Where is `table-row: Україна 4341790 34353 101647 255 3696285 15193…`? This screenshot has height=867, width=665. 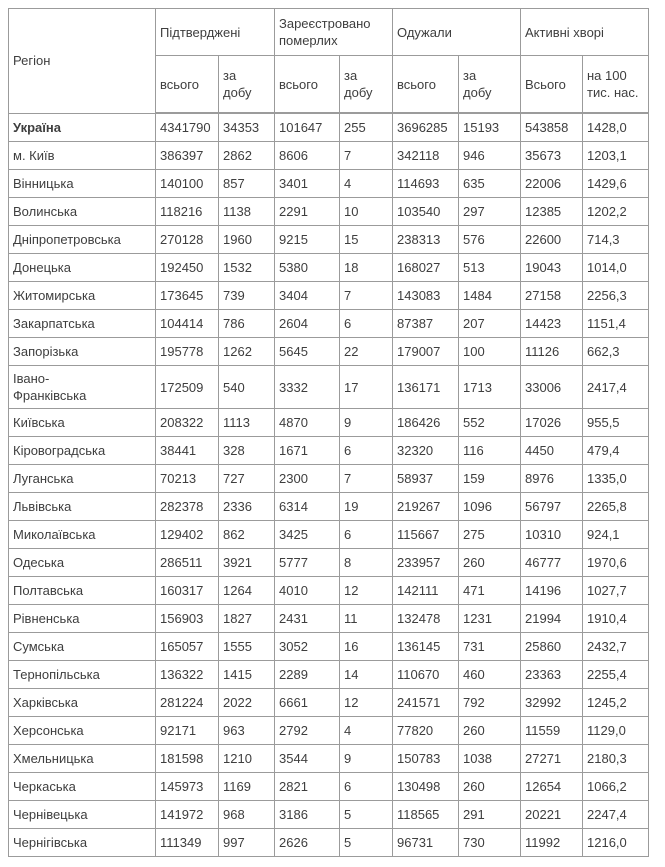 table-row: Україна 4341790 34353 101647 255 3696285 15193… is located at coordinates (329, 127).